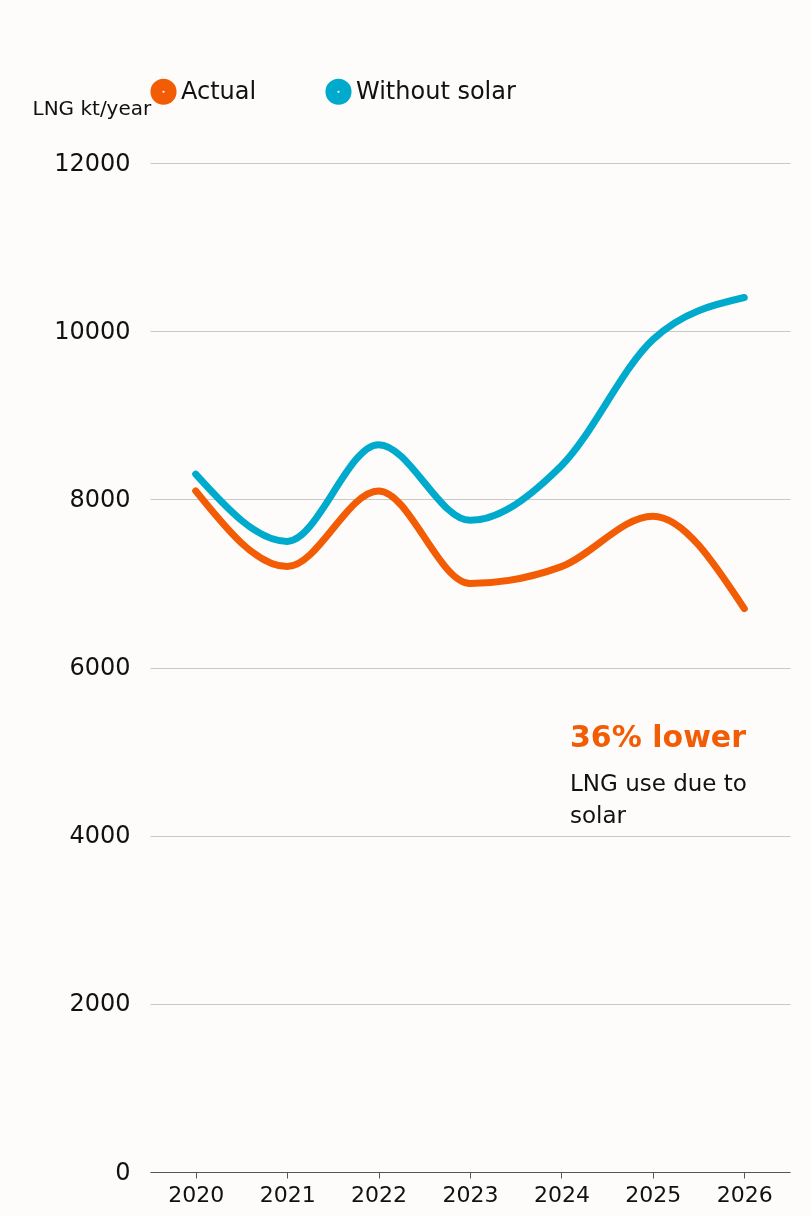 Image resolution: width=811 pixels, height=1216 pixels. What do you see at coordinates (287, 1194) in the screenshot?
I see `x-tick-label: 2021` at bounding box center [287, 1194].